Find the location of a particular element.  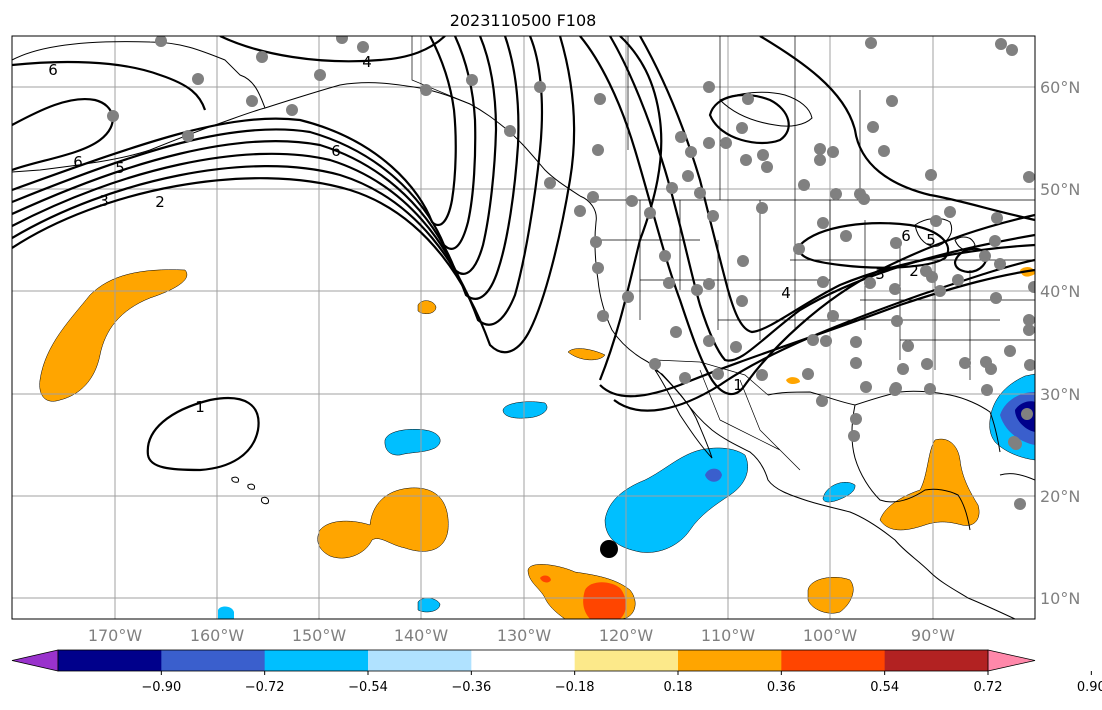

strong-positive-anomaly-south is located at coordinates (604, 600).